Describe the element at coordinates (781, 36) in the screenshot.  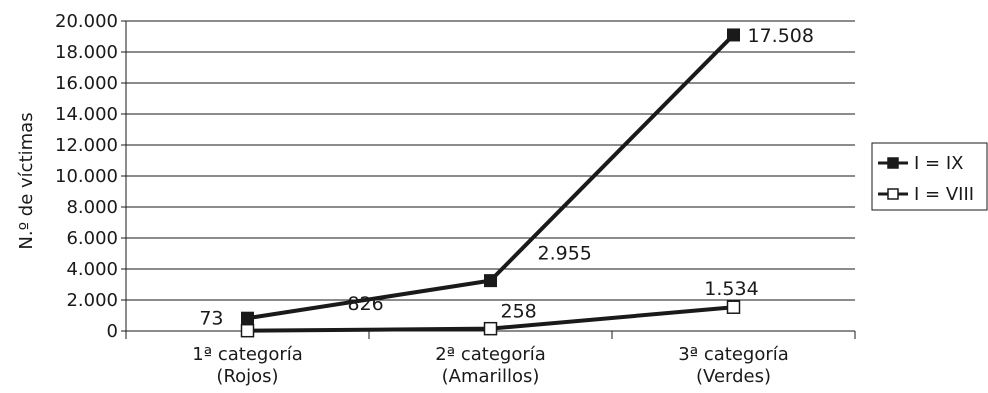
I see `data-label: 17.508` at that location.